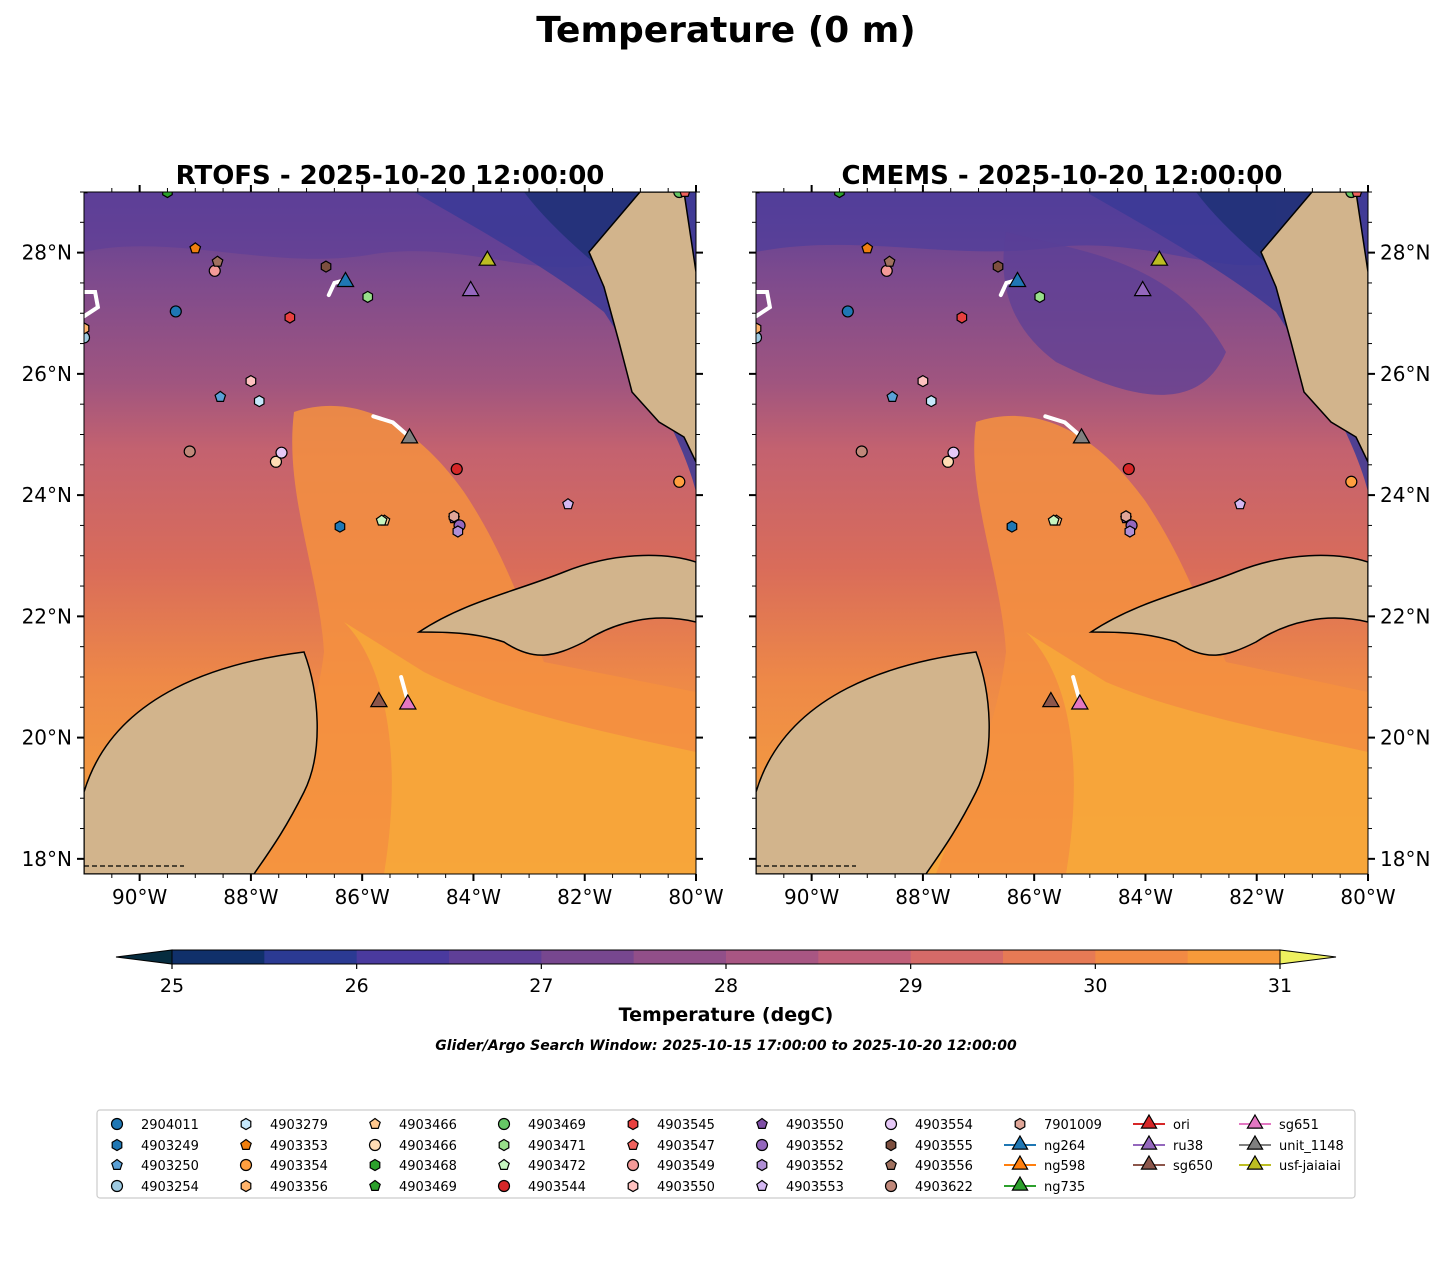 Image resolution: width=1452 pixels, height=1264 pixels. What do you see at coordinates (726, 986) in the screenshot?
I see `colorbar-tick-label: 28` at bounding box center [726, 986].